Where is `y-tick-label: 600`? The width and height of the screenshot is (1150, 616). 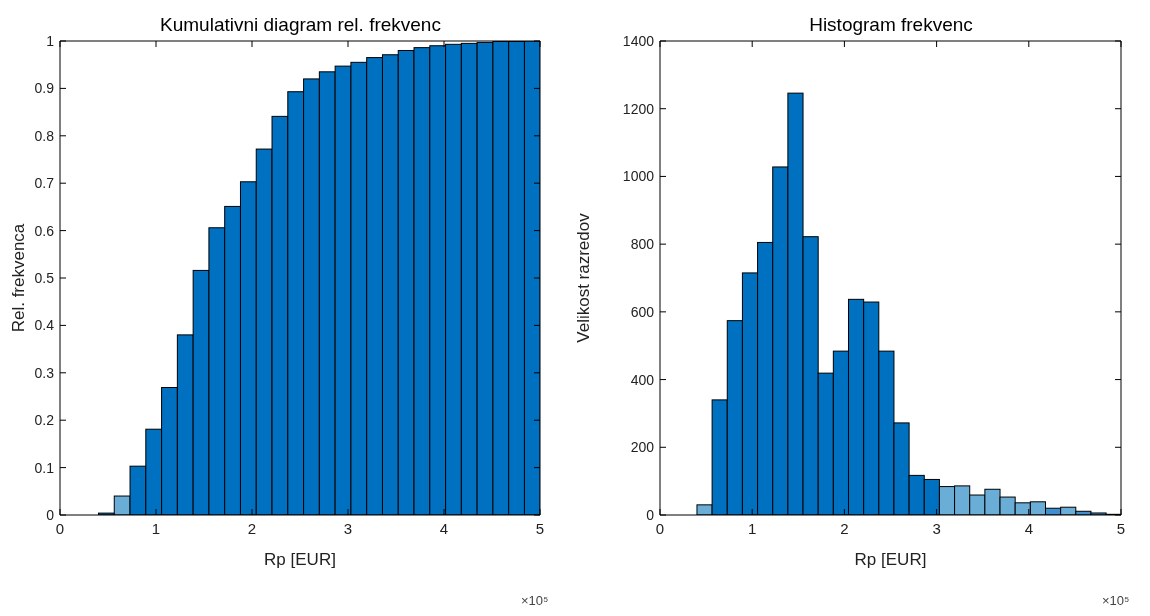
y-tick-label: 600 is located at coordinates (642, 311).